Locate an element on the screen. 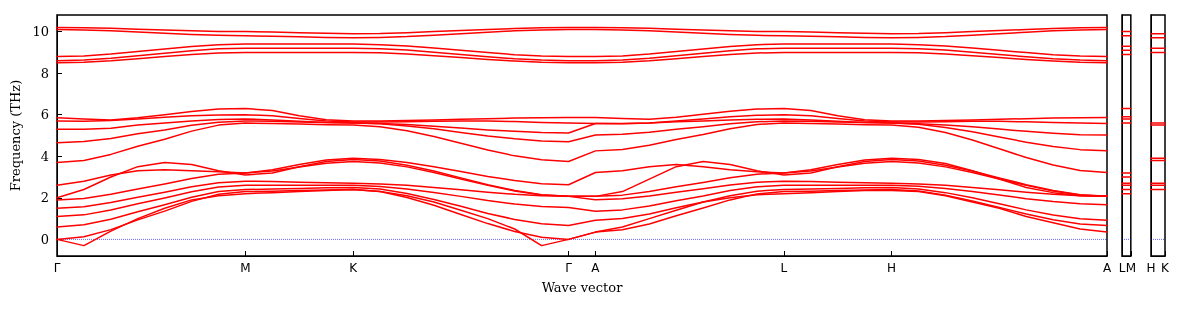 This screenshot has width=1185, height=310. y-tick-label: 4 is located at coordinates (44, 156).